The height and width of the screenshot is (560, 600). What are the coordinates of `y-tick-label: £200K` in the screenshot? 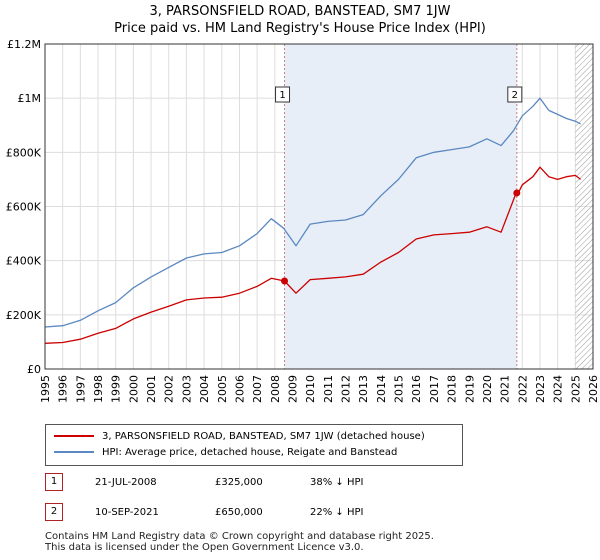 It's located at (24, 315).